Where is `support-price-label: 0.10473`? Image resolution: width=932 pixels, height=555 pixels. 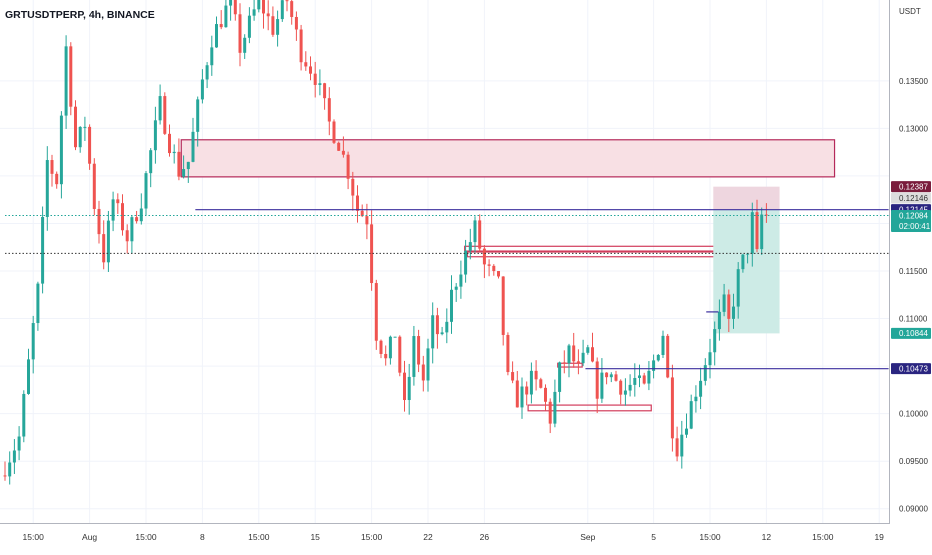 support-price-label: 0.10473 is located at coordinates (911, 369).